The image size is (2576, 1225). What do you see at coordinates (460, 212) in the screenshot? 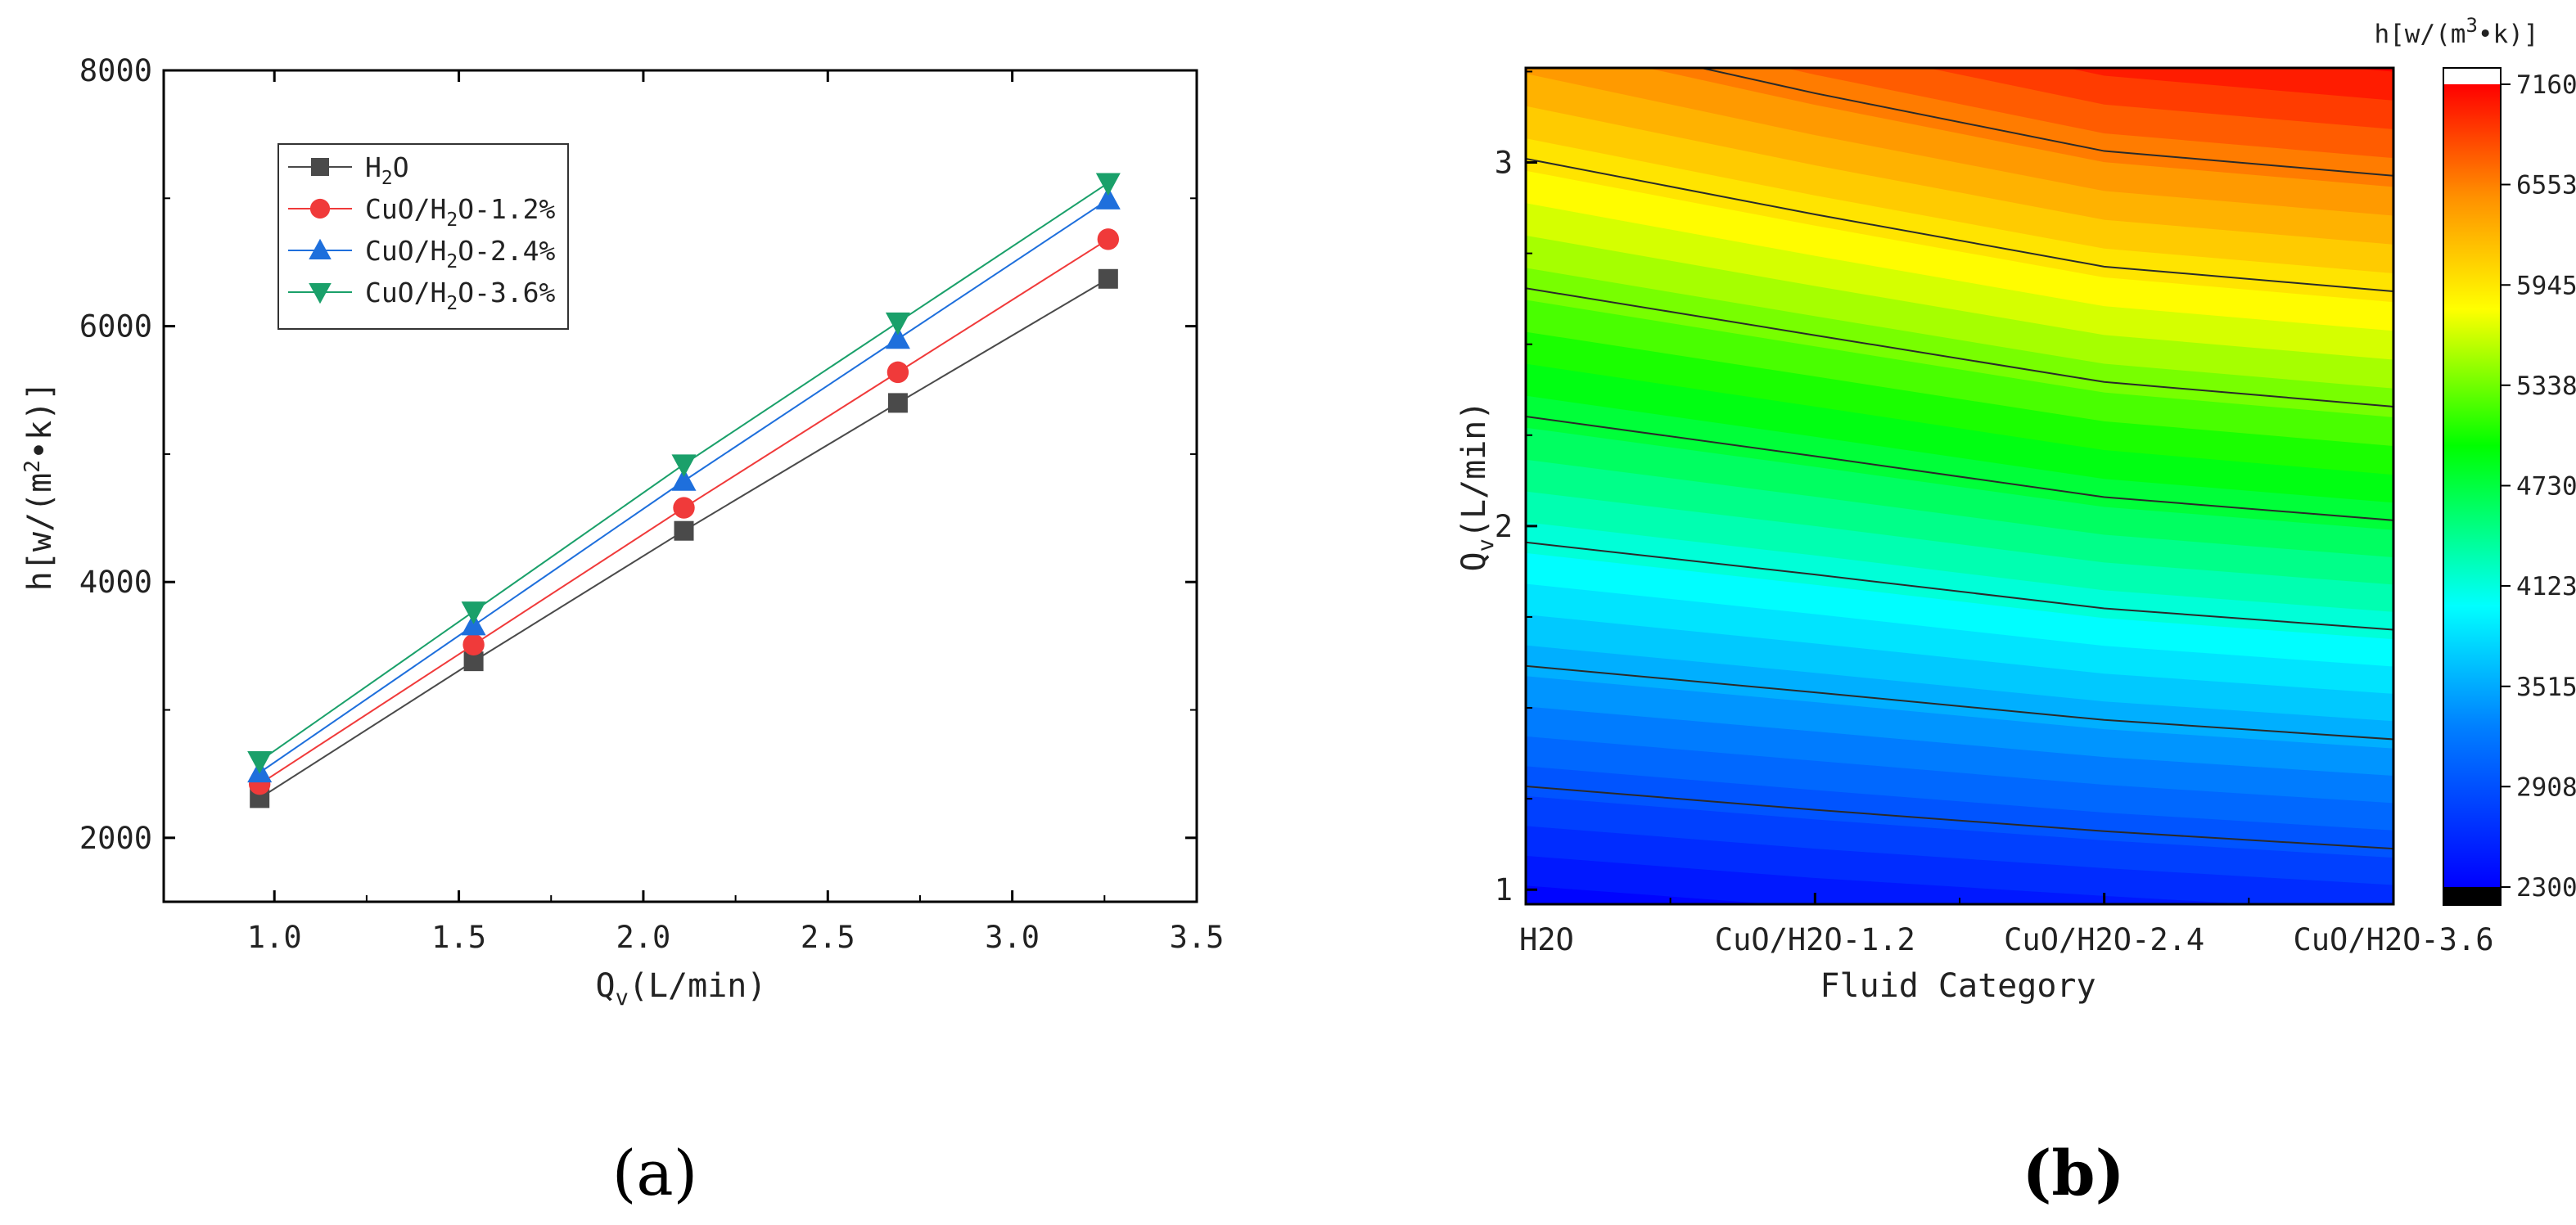
I see `legend-label: CuO/H2O-1.2%` at bounding box center [460, 212].